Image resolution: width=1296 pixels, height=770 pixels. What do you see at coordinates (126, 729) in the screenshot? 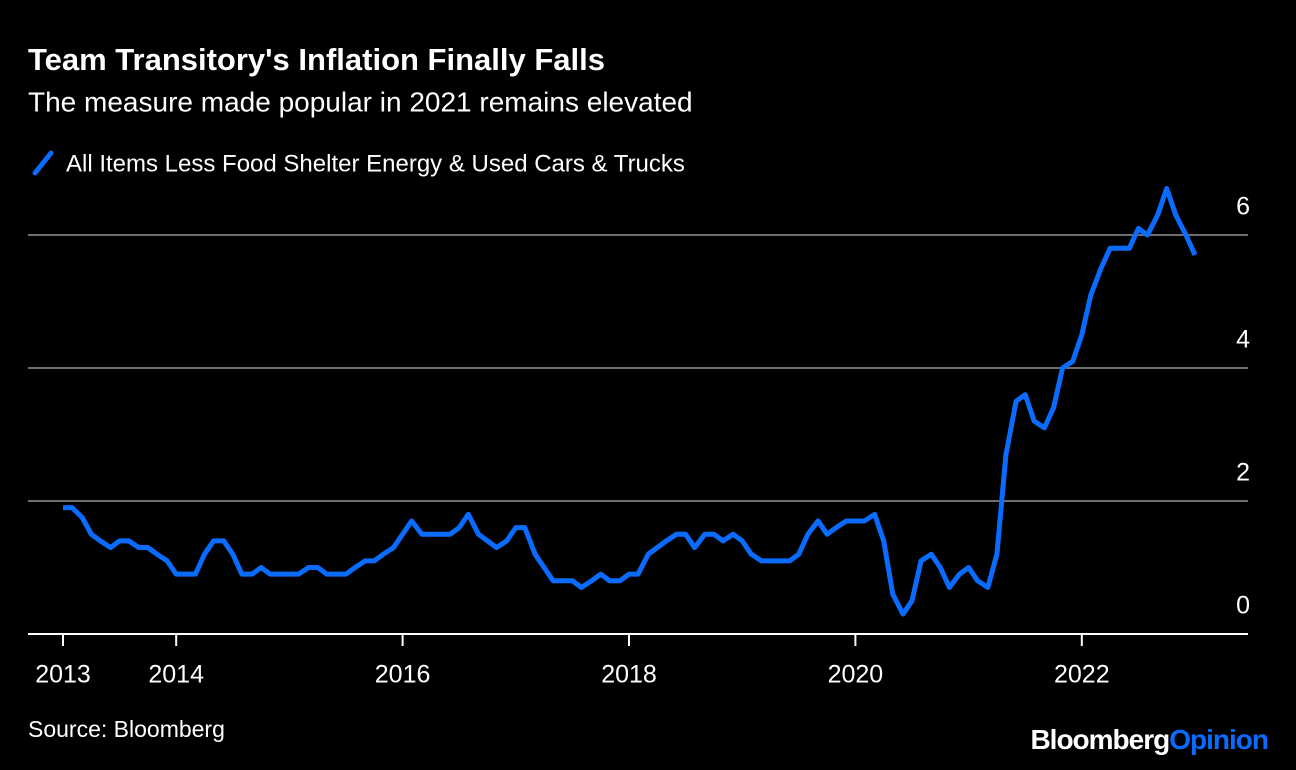
I see `source: Source: Bloomberg` at bounding box center [126, 729].